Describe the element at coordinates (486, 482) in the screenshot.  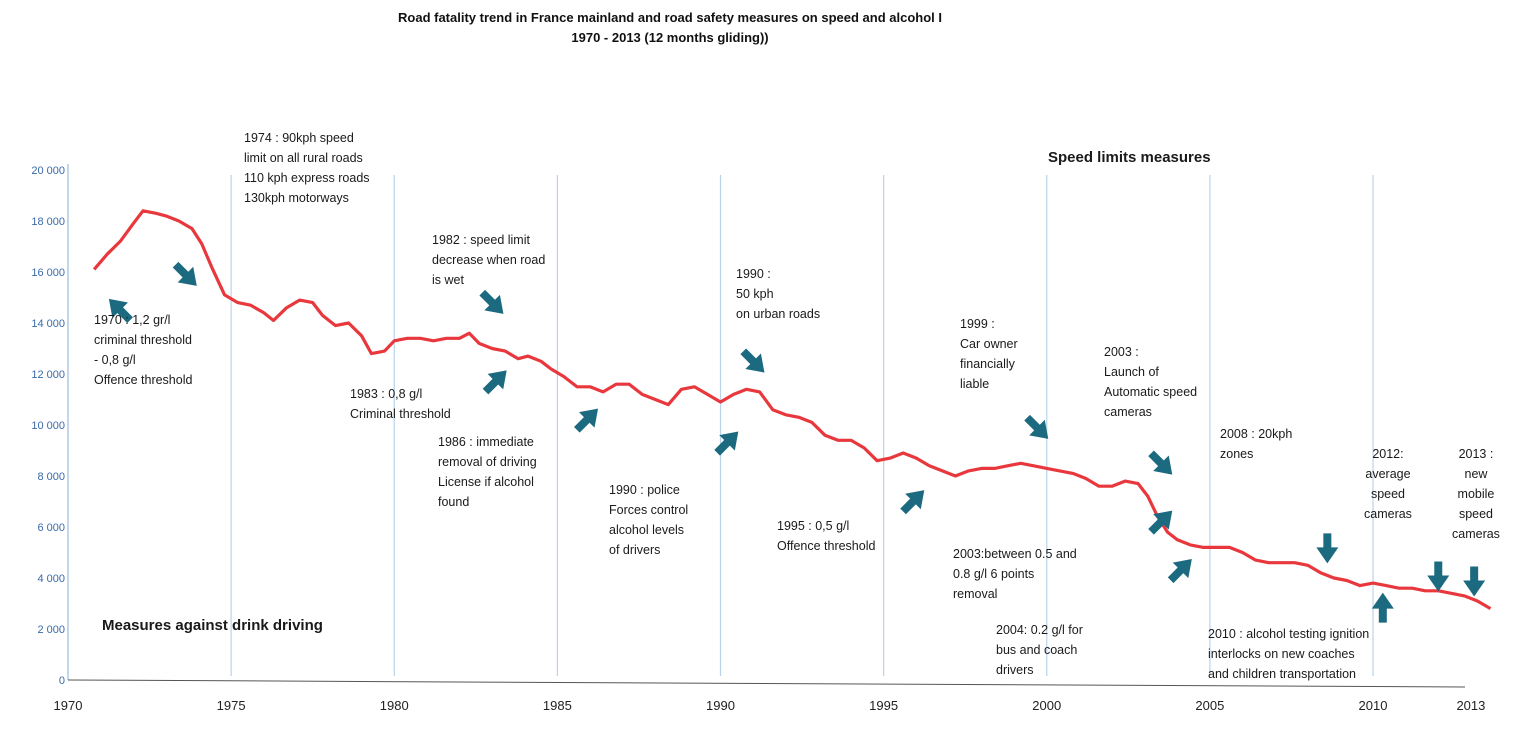
I see `annotation-line: License if alcohol` at that location.